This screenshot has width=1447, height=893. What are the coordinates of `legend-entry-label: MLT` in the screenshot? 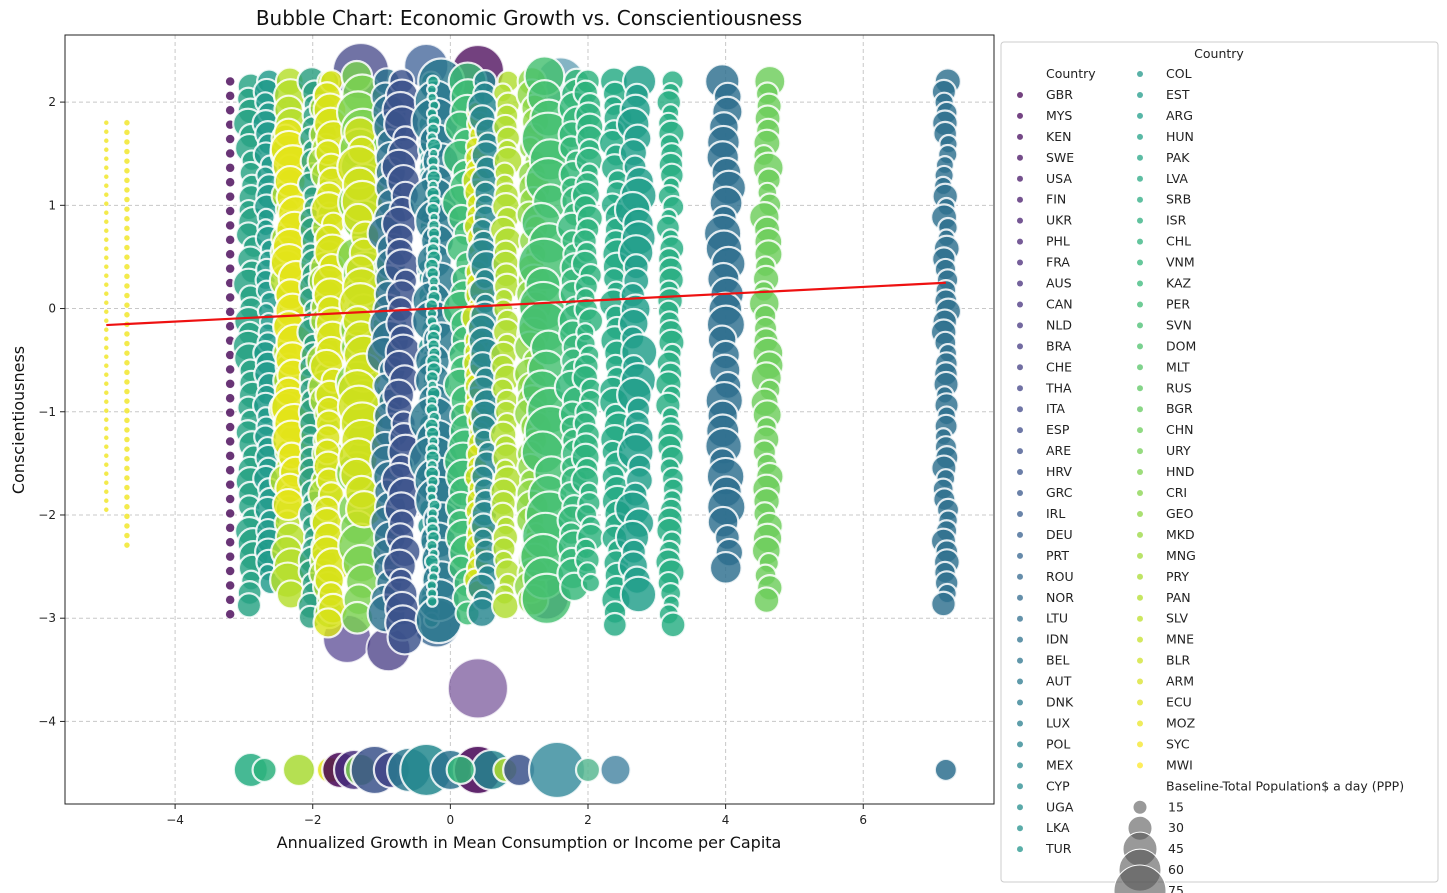 It's located at (1178, 366).